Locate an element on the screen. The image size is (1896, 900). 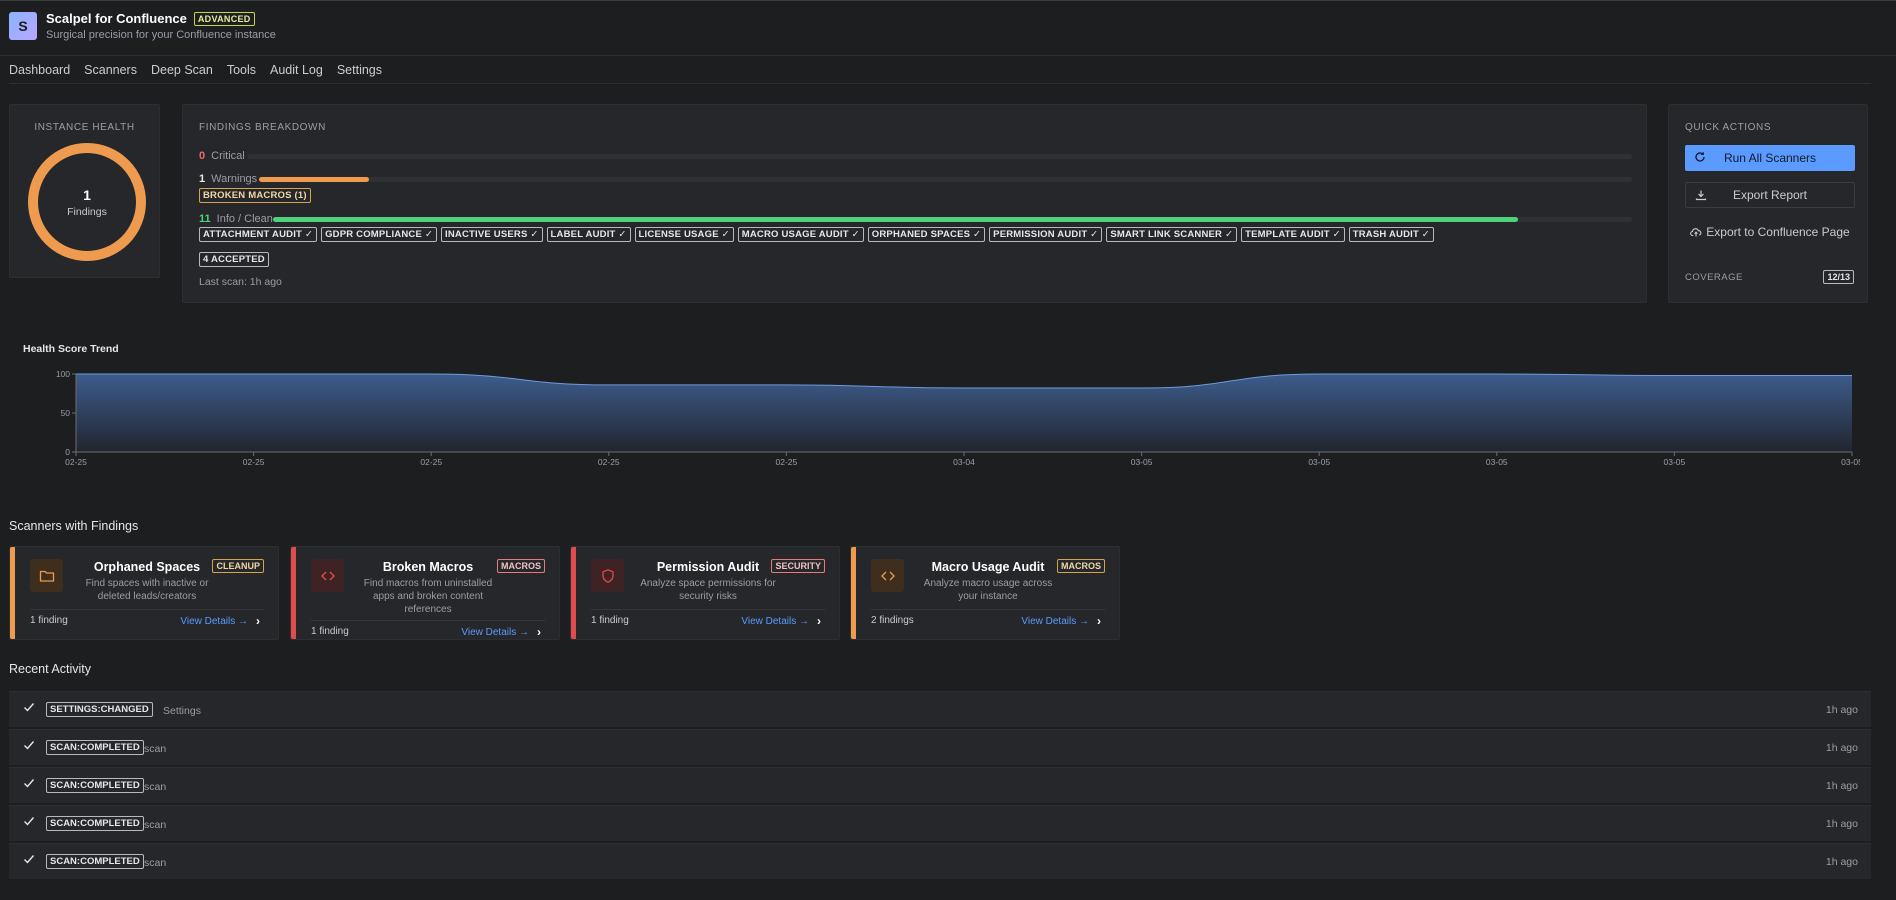
scanner-tag: MACROS is located at coordinates (1081, 566).